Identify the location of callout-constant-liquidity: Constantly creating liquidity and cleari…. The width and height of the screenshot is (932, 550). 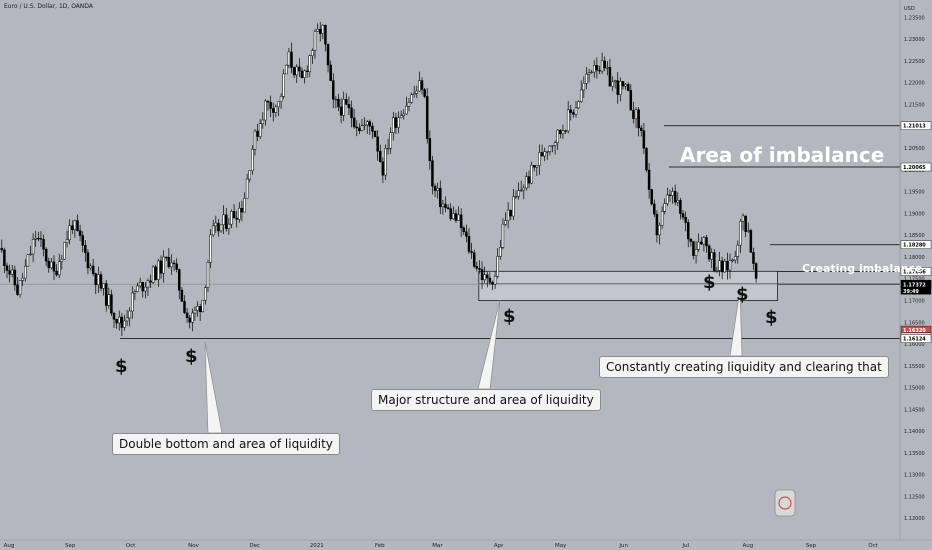
(744, 367).